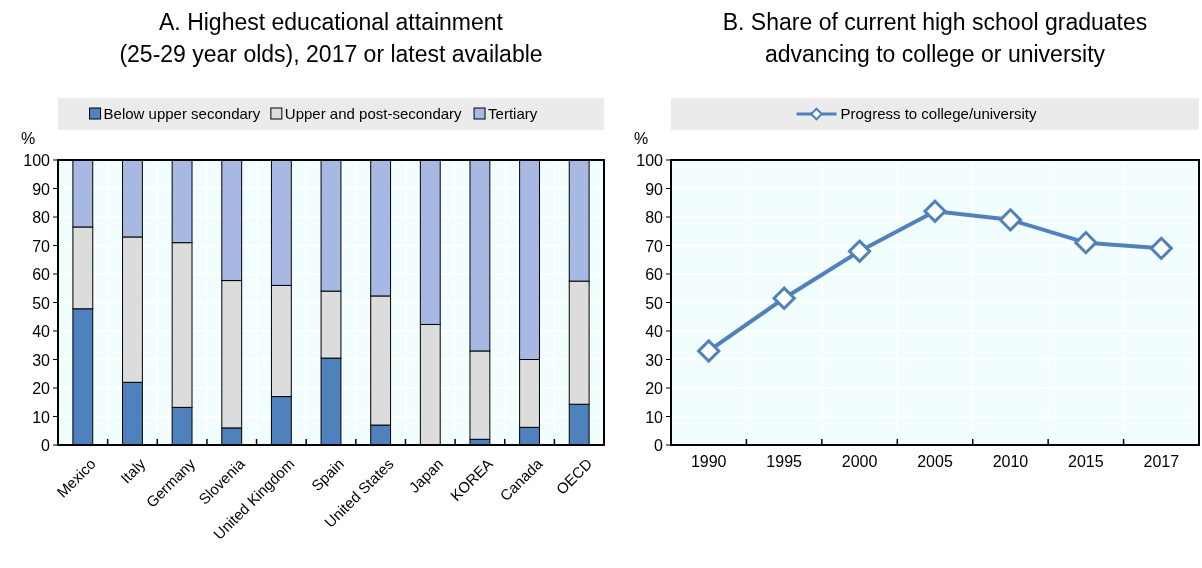 The height and width of the screenshot is (568, 1202). Describe the element at coordinates (935, 461) in the screenshot. I see `x-tick-label: 2005` at that location.